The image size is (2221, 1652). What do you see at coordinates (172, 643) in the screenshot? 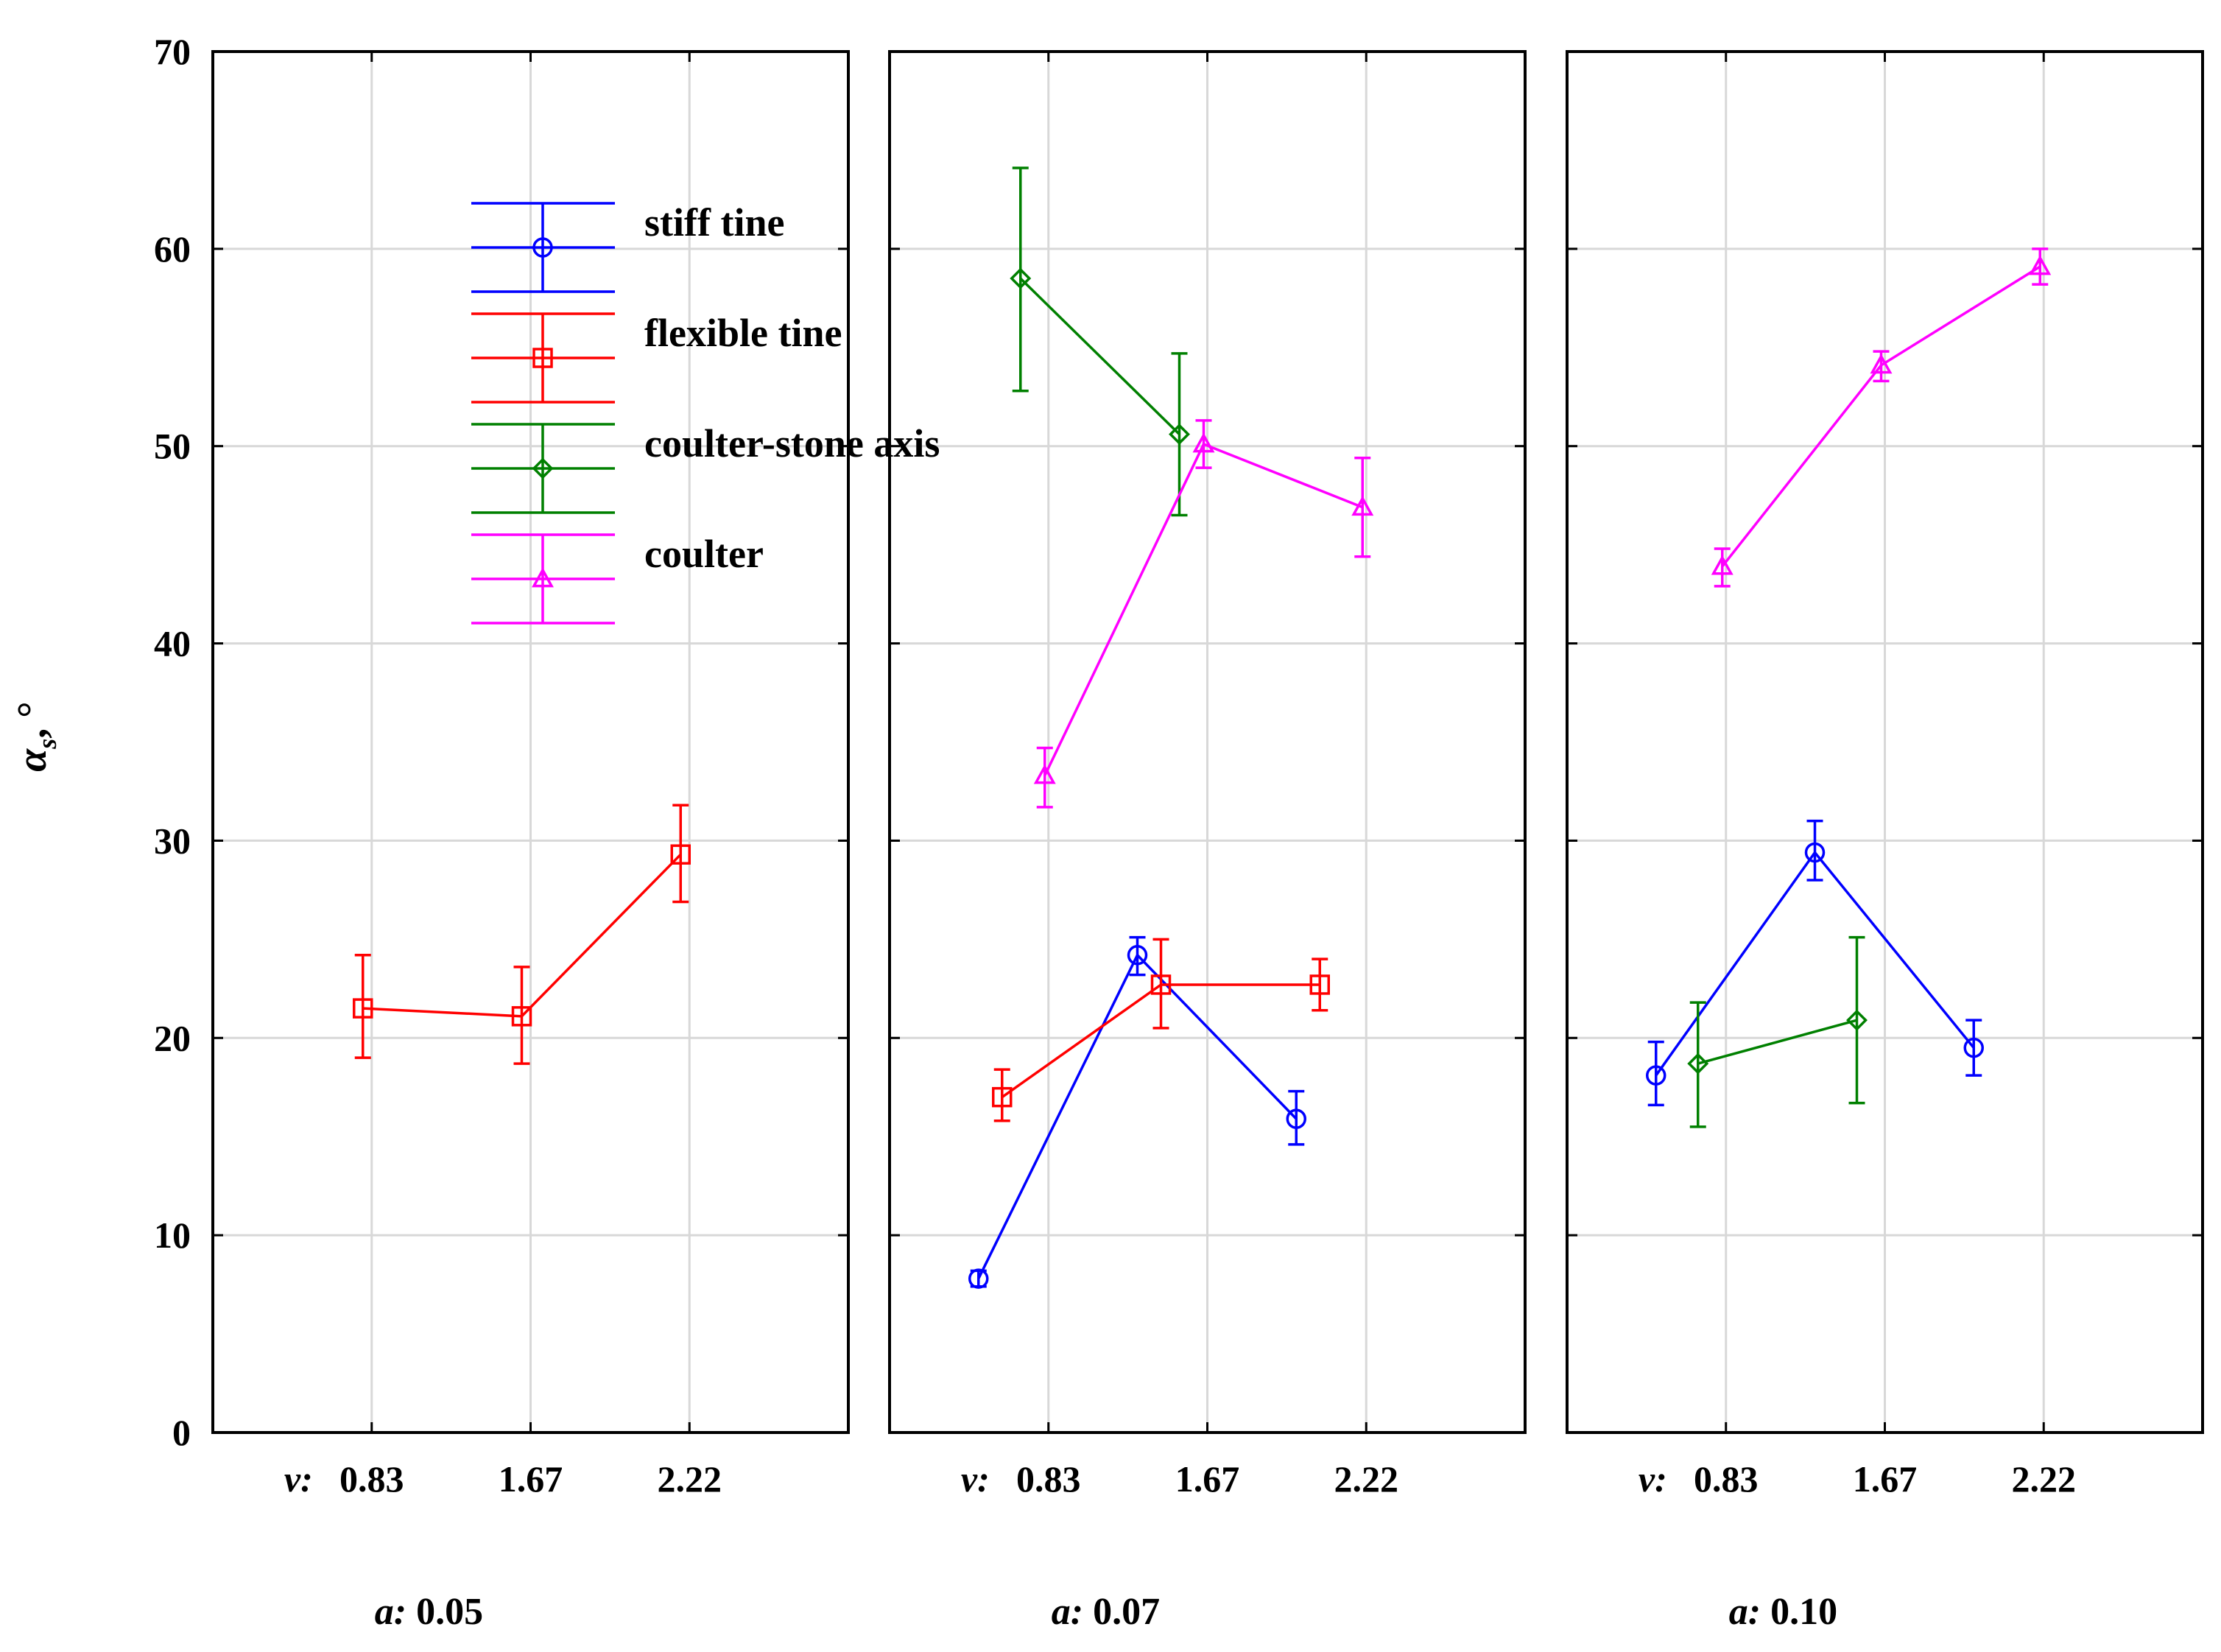
I see `y-tick-label-40: 40` at bounding box center [172, 643].